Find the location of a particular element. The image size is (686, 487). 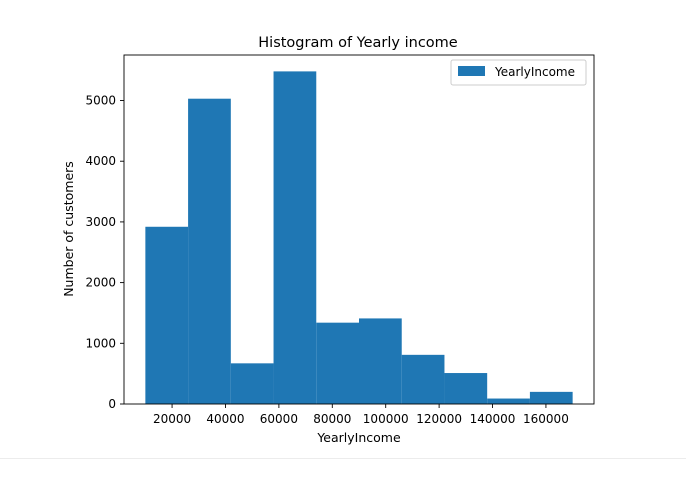

x-axis-label: YearlyIncome is located at coordinates (358, 437).